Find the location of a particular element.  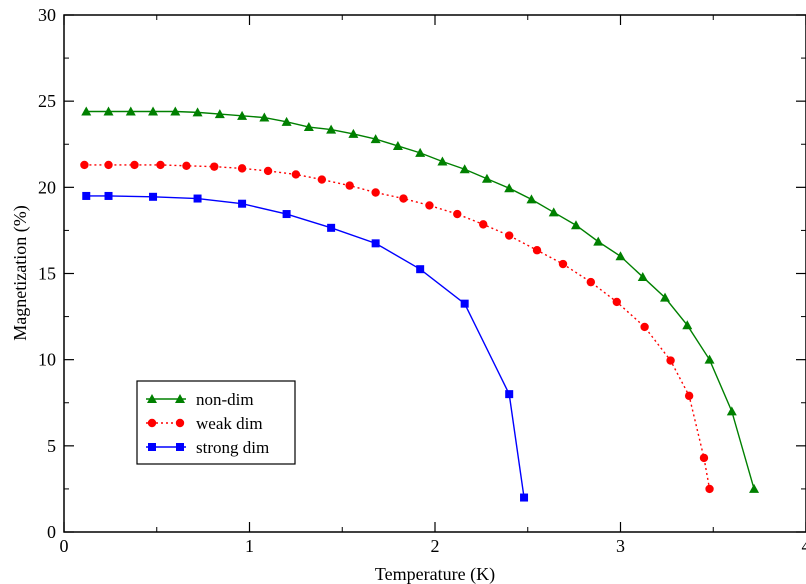

y-tick-label: 5 is located at coordinates (51, 446).